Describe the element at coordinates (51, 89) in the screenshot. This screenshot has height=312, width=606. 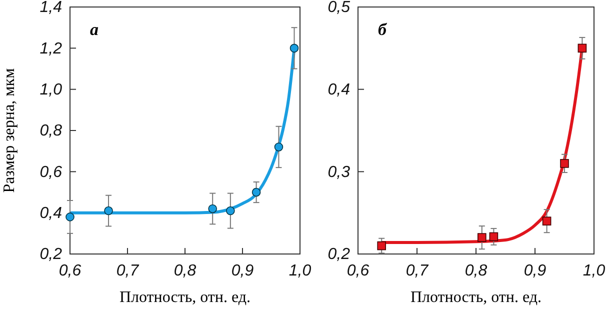
I see `y-tick-label: 1,0` at that location.